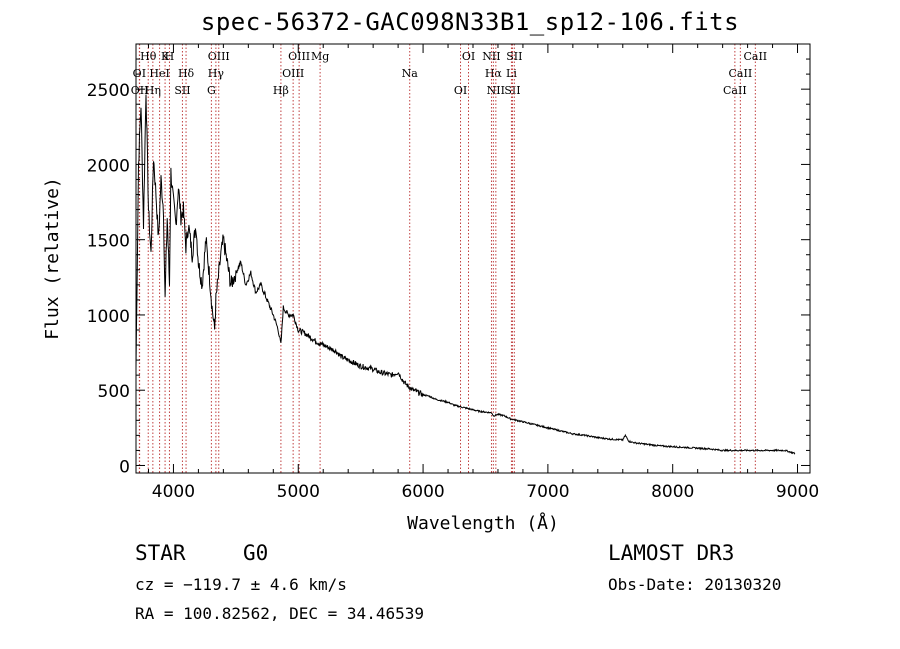 The height and width of the screenshot is (649, 900). I want to click on y-tick-label: 1500, so click(108, 242).